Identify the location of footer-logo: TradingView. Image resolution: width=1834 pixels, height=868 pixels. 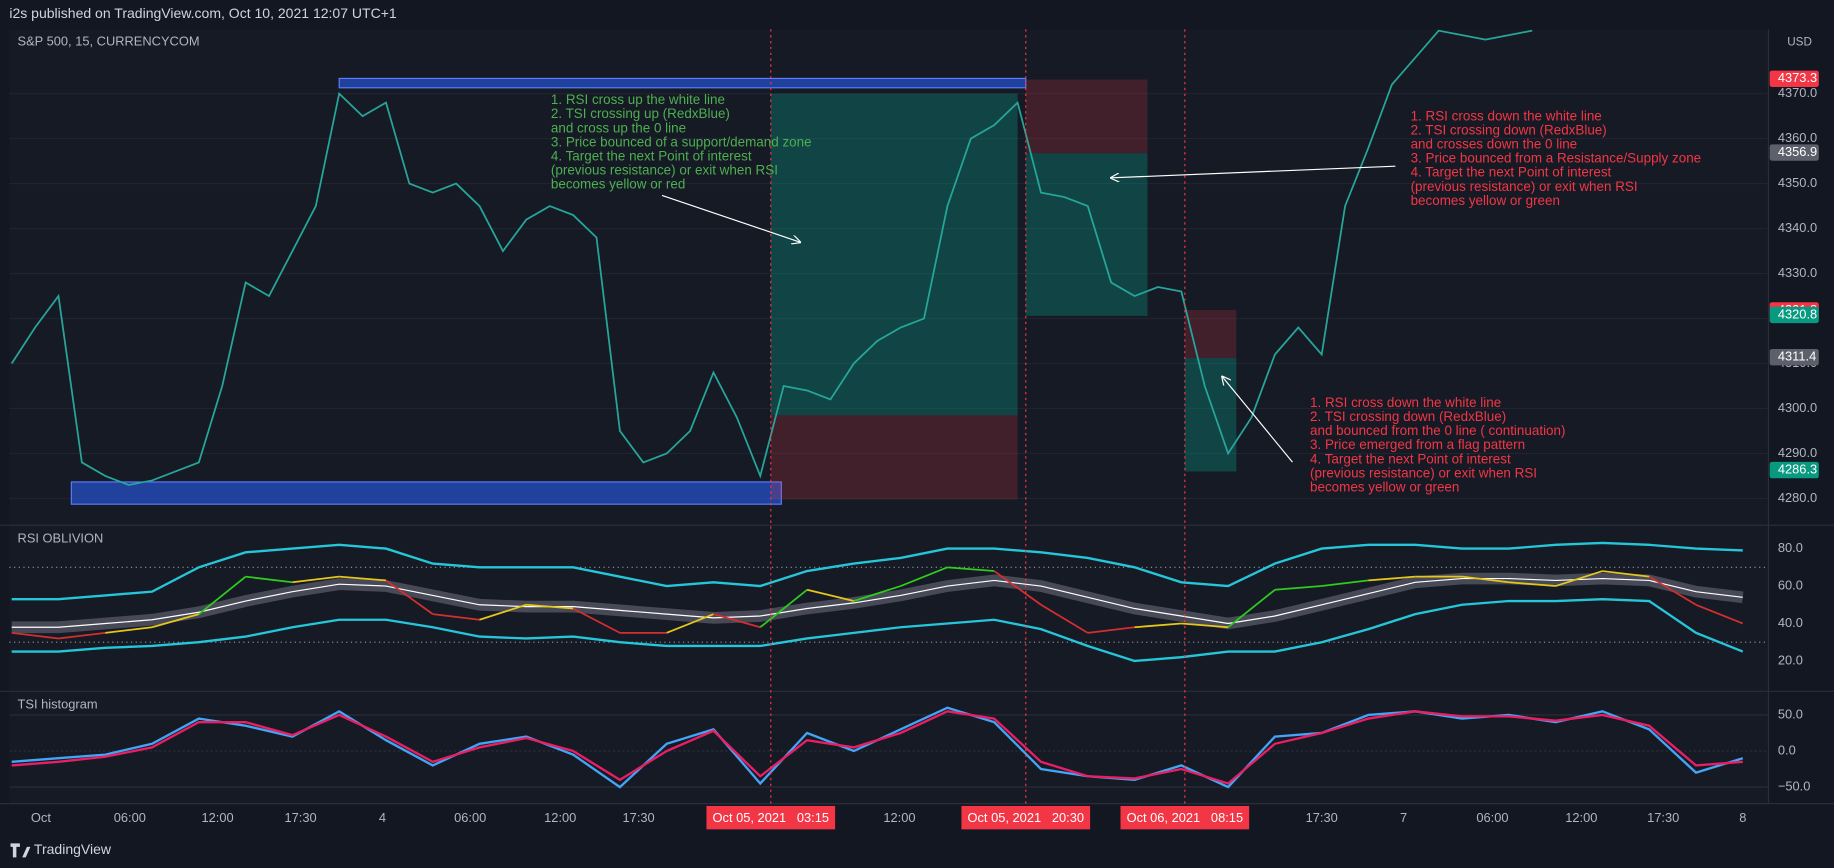
(61, 849).